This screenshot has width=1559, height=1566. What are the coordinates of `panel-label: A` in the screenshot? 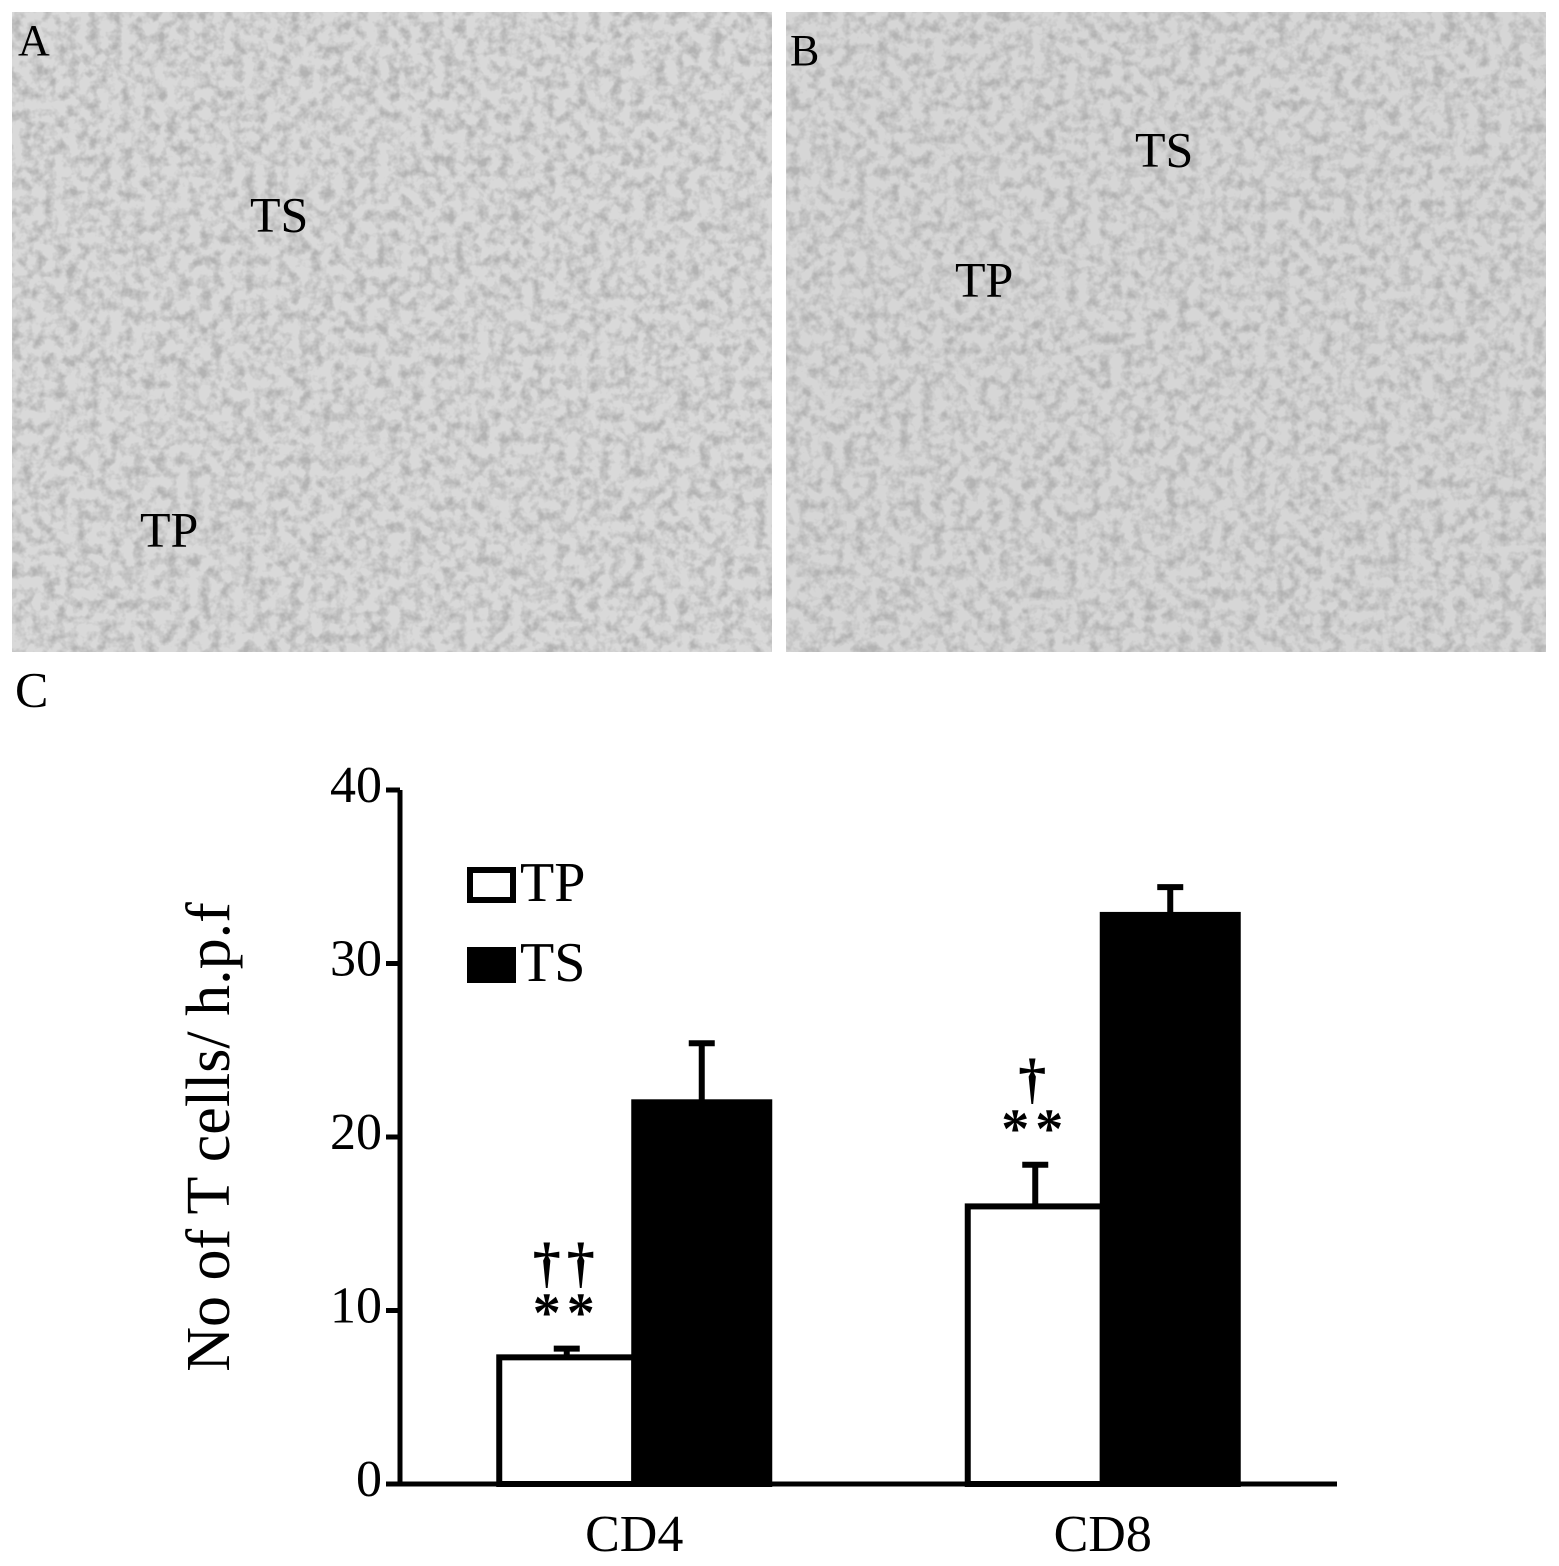 It's located at (34, 40).